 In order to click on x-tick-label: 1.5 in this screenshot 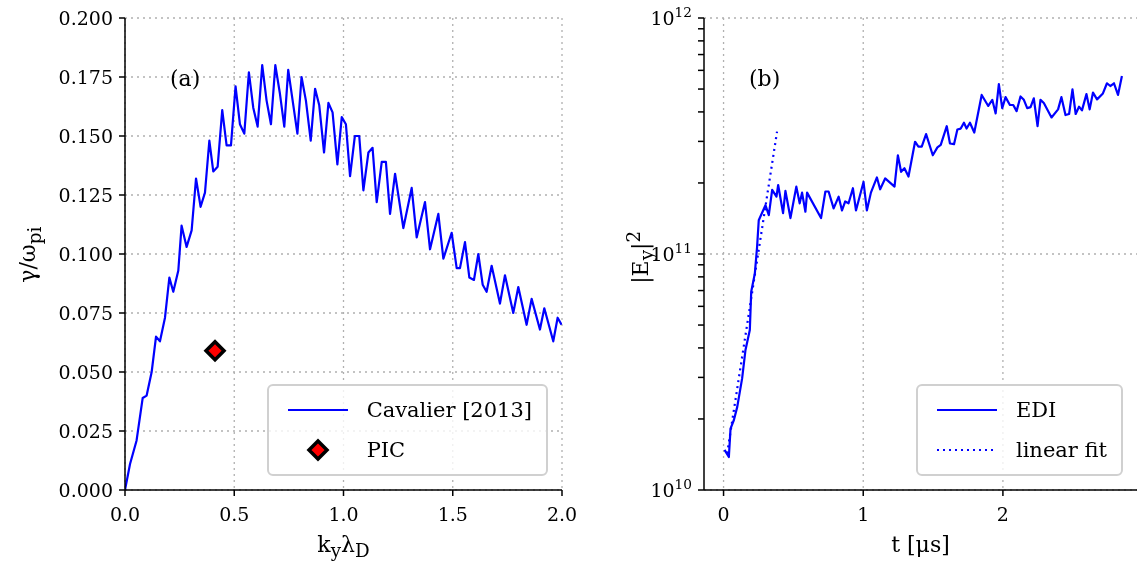, I will do `click(452, 514)`.